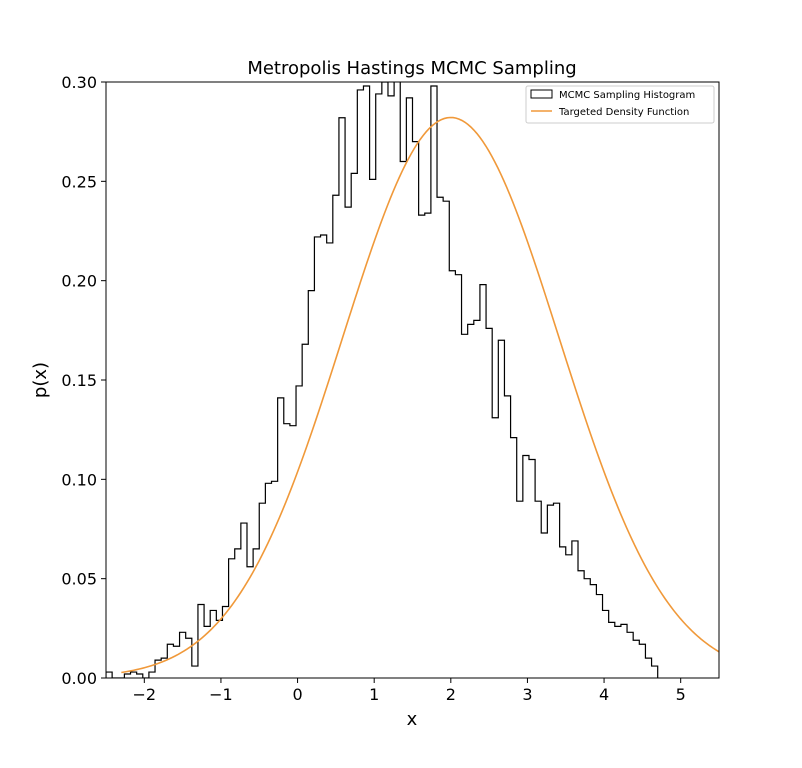 Image resolution: width=802 pixels, height=768 pixels. Describe the element at coordinates (409, 691) in the screenshot. I see `x-axis: −2 −1 0 1 2 3 4 5` at that location.